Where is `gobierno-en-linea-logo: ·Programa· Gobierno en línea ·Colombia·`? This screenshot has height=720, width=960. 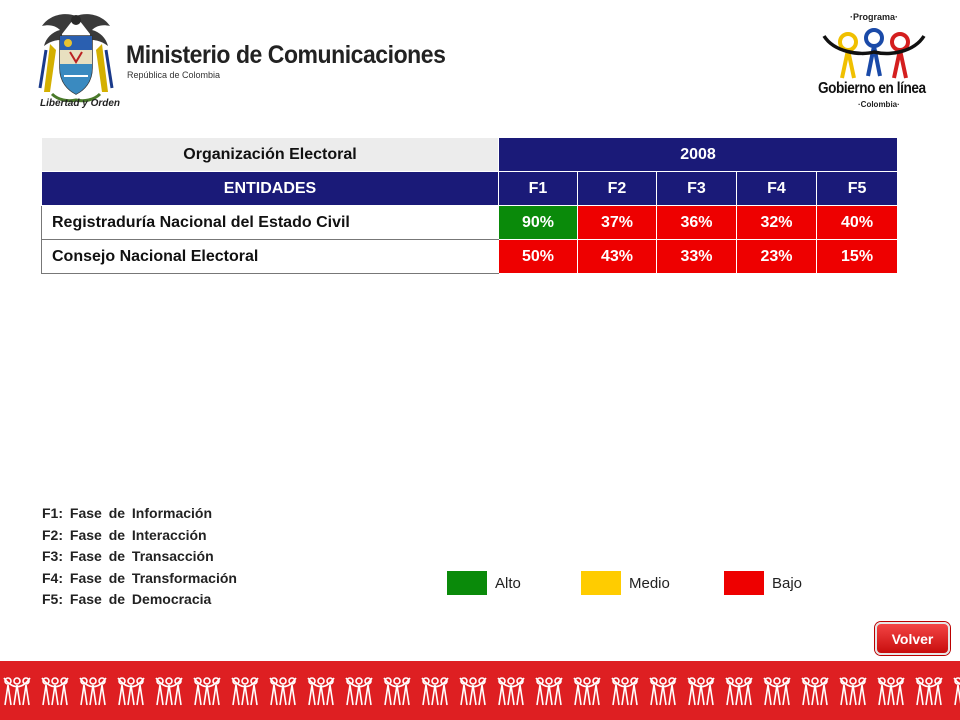
gobierno-en-linea-logo: ·Programa· Gobierno en línea ·Colombia· is located at coordinates (874, 62).